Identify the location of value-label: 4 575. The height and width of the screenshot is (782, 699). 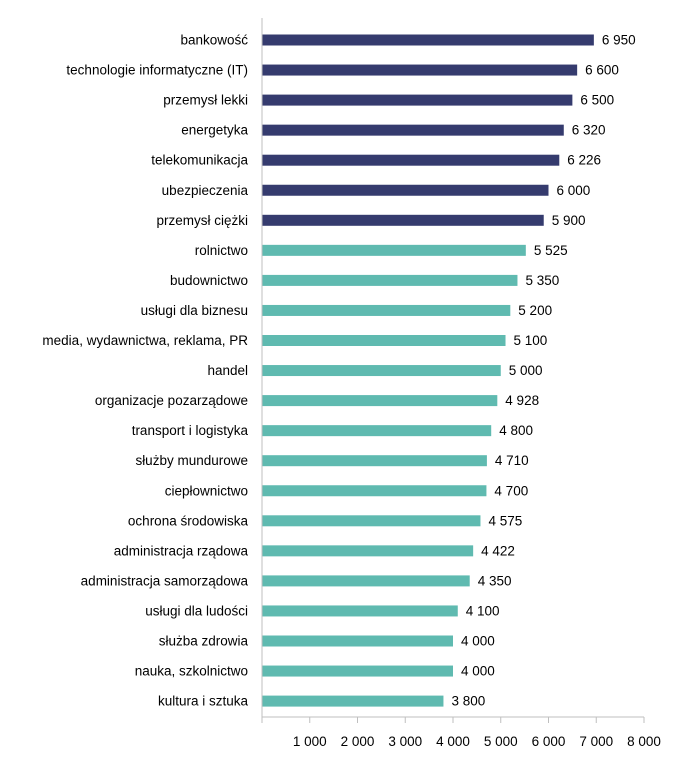
(505, 520).